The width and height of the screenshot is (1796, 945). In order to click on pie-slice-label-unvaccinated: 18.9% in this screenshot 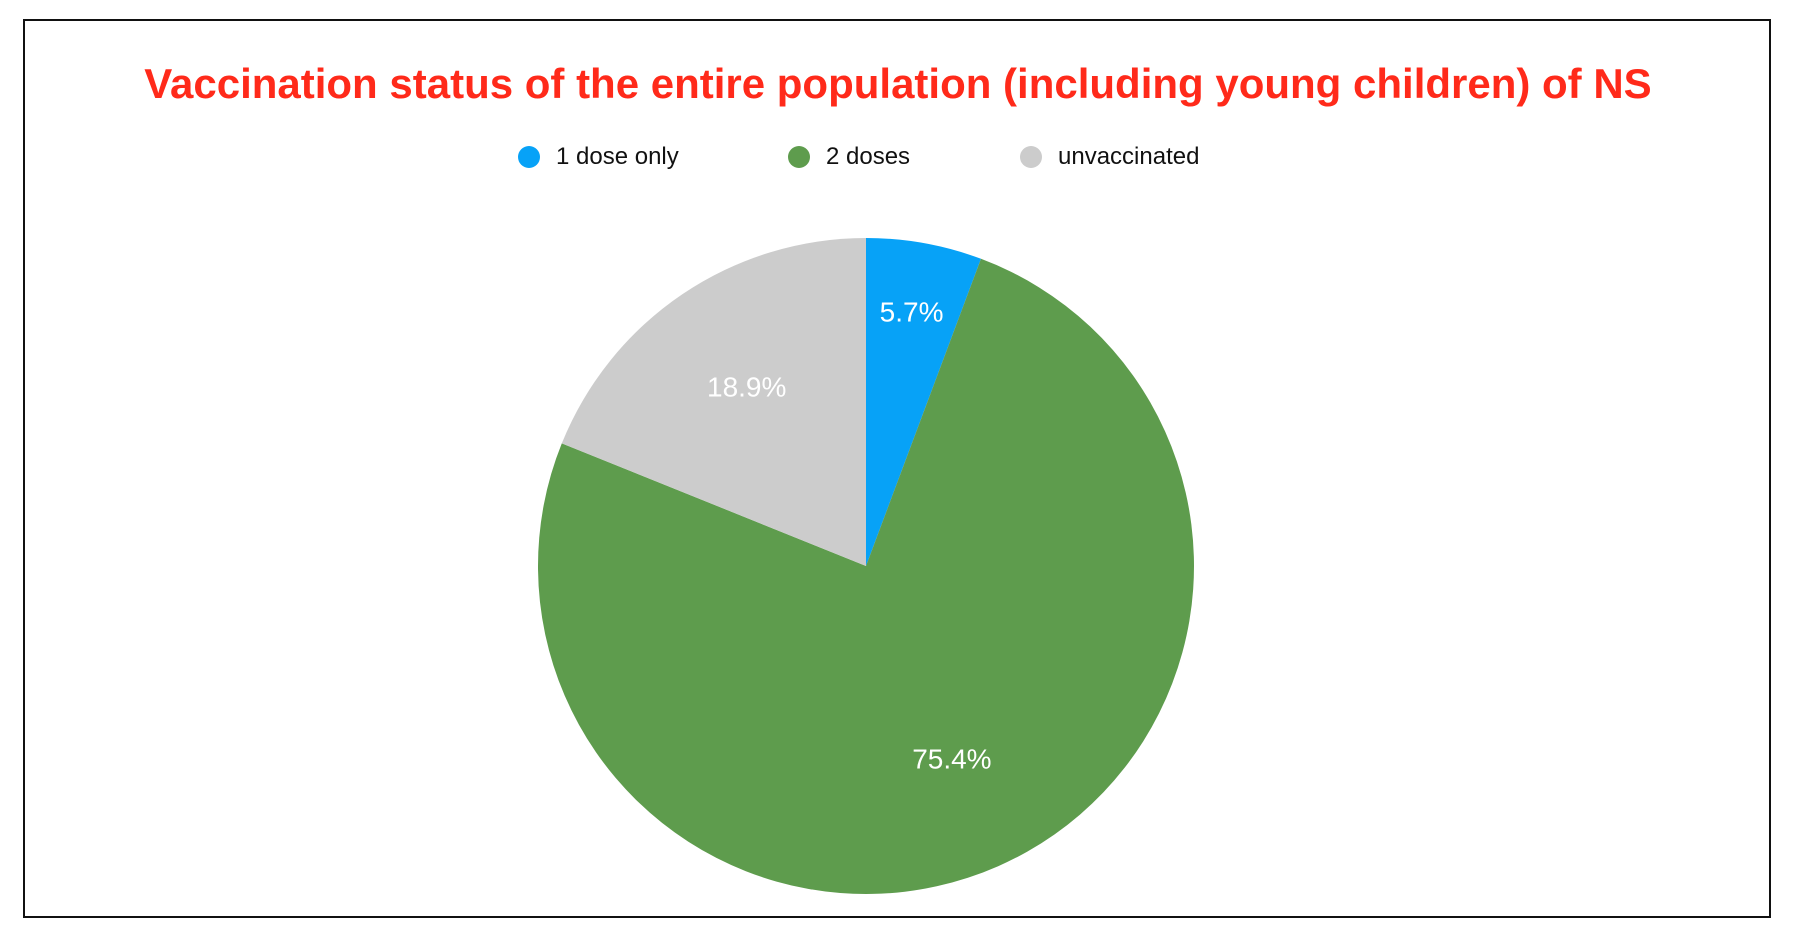, I will do `click(746, 387)`.